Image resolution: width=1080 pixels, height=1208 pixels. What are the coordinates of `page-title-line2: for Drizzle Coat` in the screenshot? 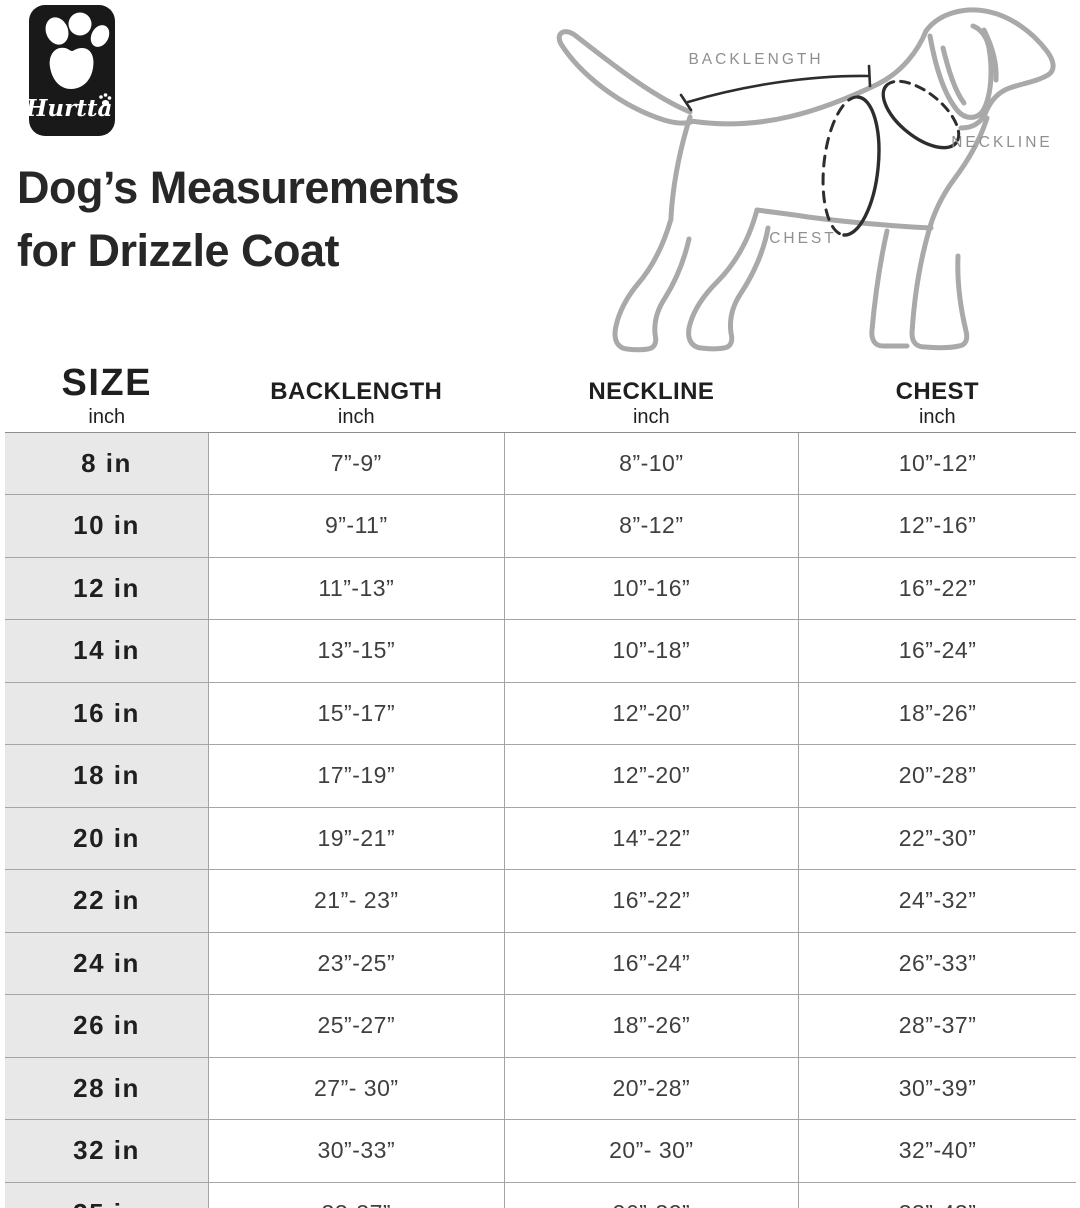 It's located at (178, 250).